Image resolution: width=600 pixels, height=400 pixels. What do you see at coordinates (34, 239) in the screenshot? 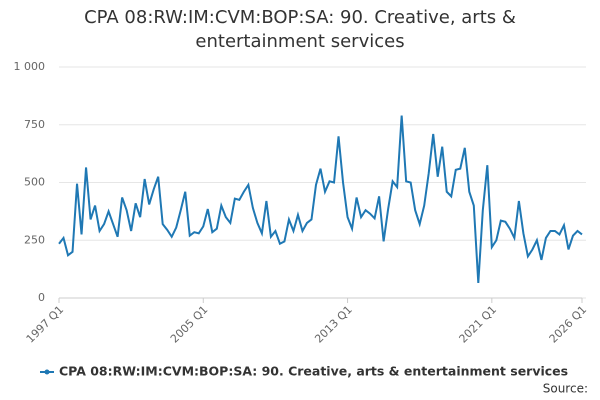
I see `y-tick-label: 250` at bounding box center [34, 239].